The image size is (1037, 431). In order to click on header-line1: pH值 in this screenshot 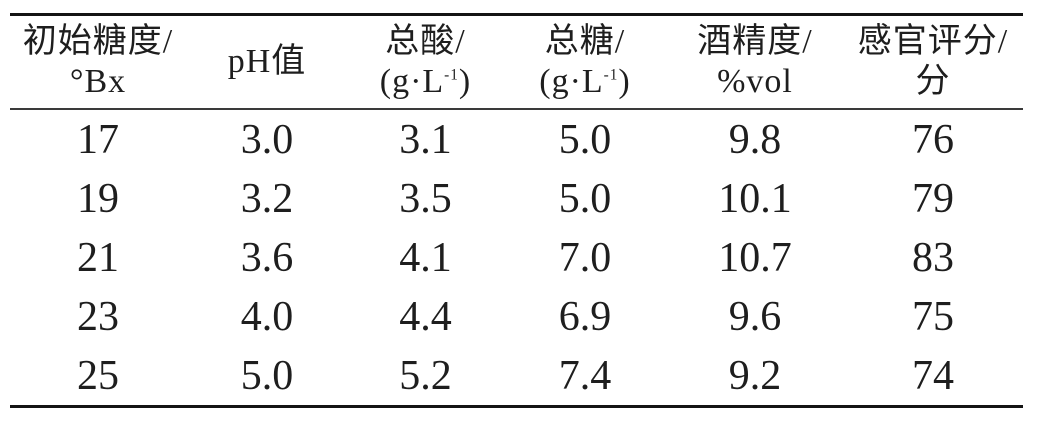, I will do `click(267, 61)`.